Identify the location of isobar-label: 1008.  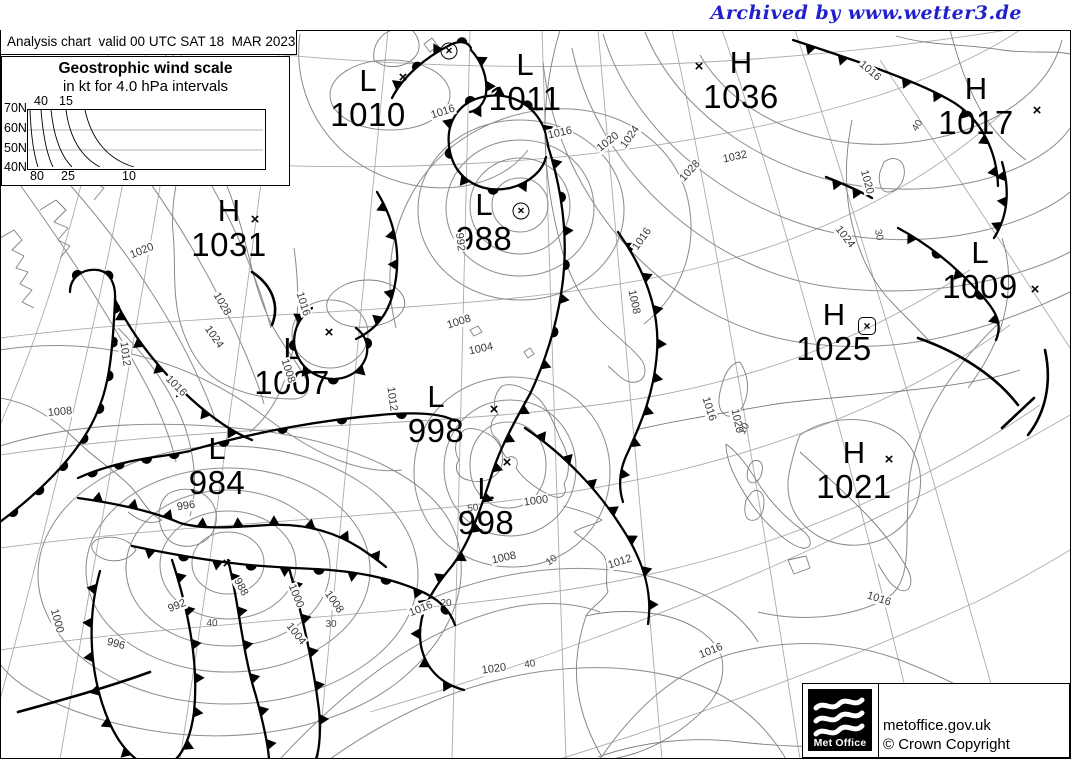
(60, 412).